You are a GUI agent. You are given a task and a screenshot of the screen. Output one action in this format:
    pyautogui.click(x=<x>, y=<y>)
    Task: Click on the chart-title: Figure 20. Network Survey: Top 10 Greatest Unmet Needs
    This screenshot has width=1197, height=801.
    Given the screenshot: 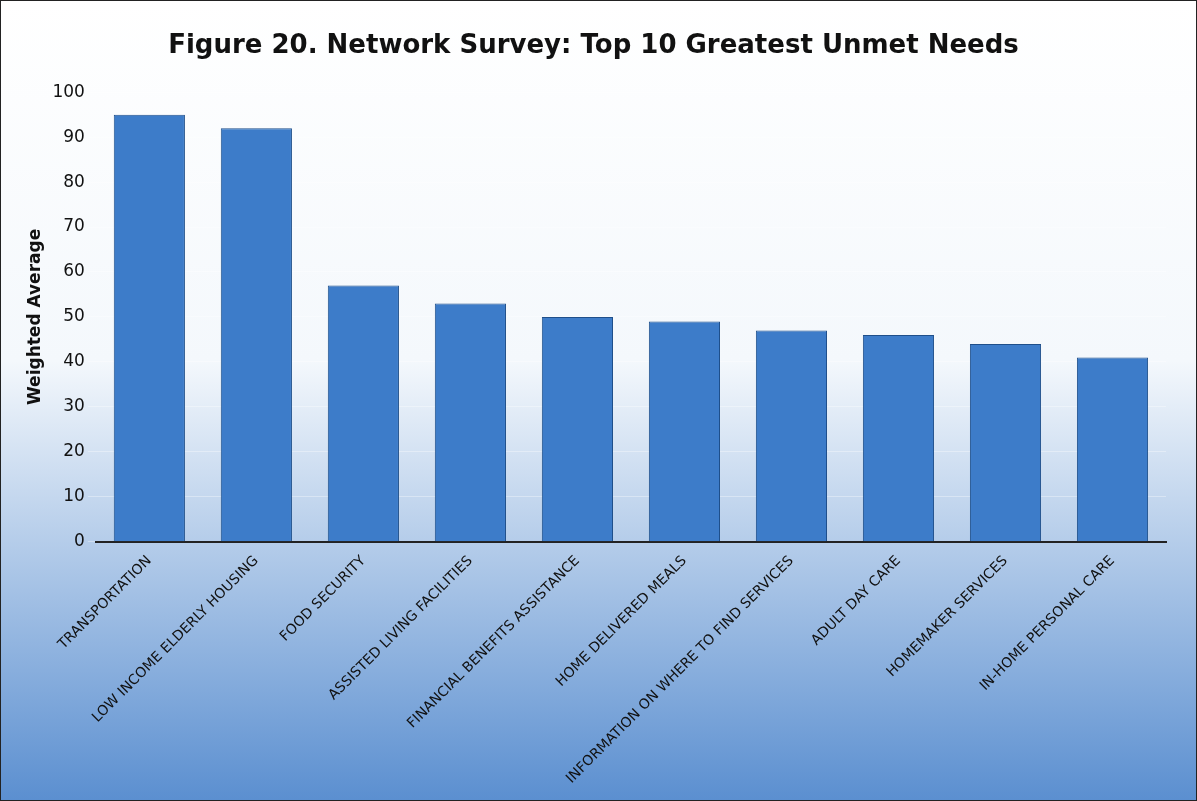 What is the action you would take?
    pyautogui.click(x=593, y=44)
    